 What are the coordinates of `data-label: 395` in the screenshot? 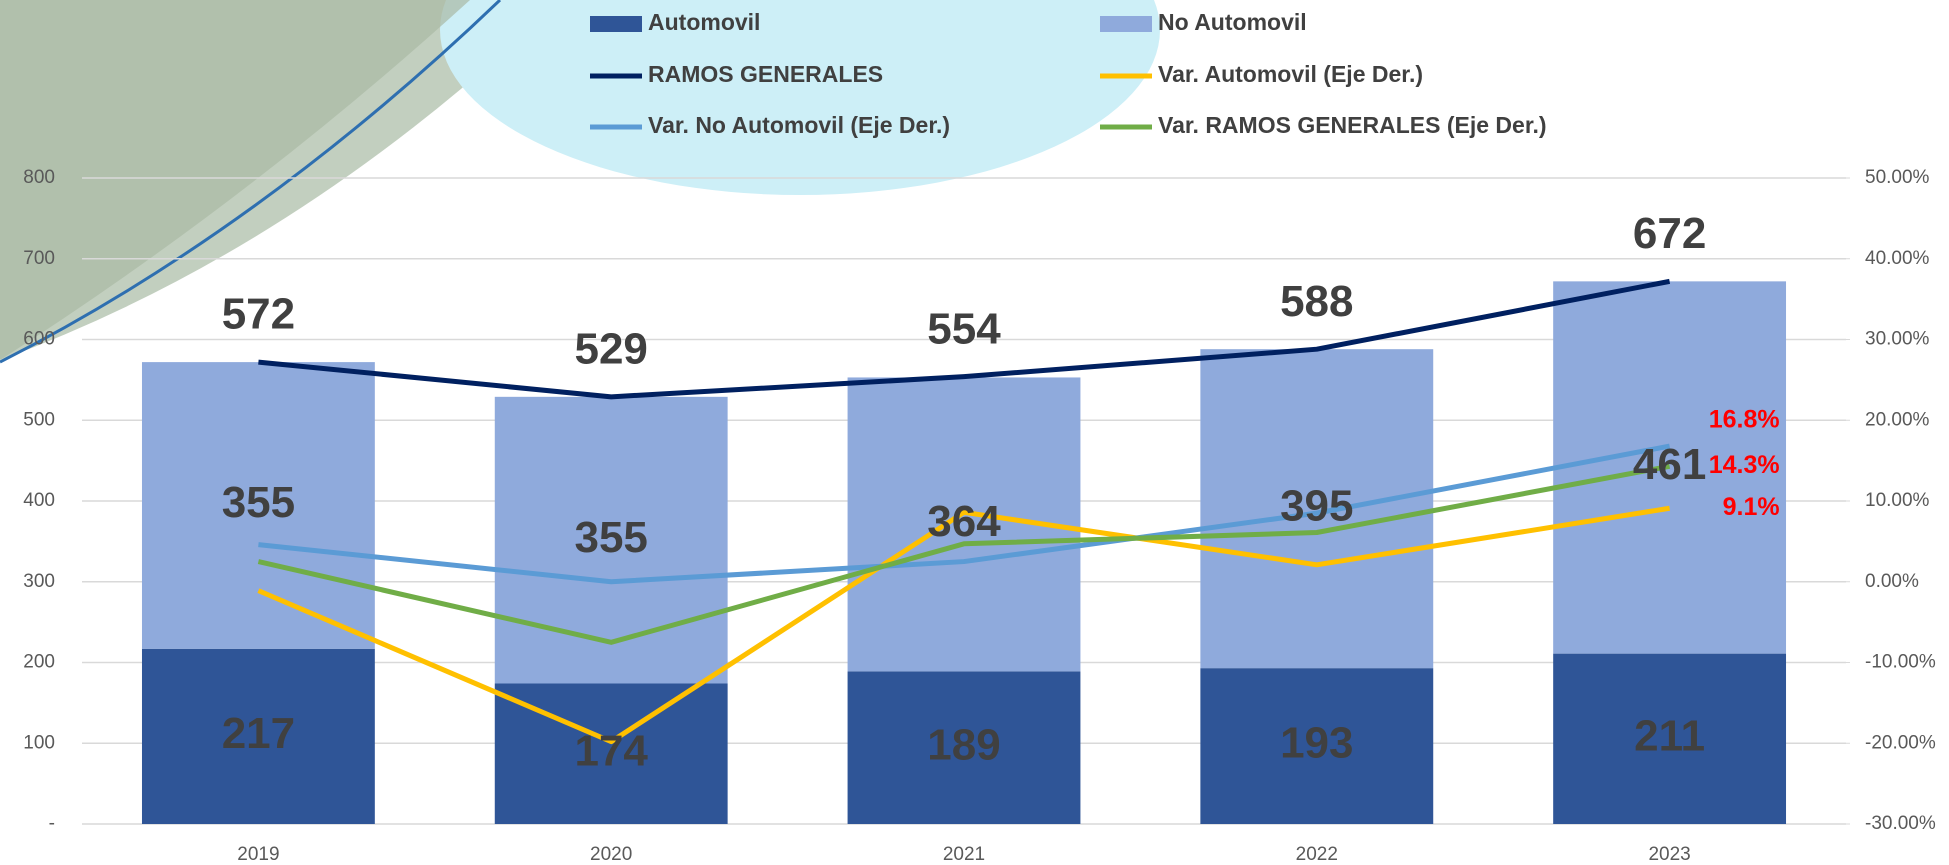 It's located at (1316, 505).